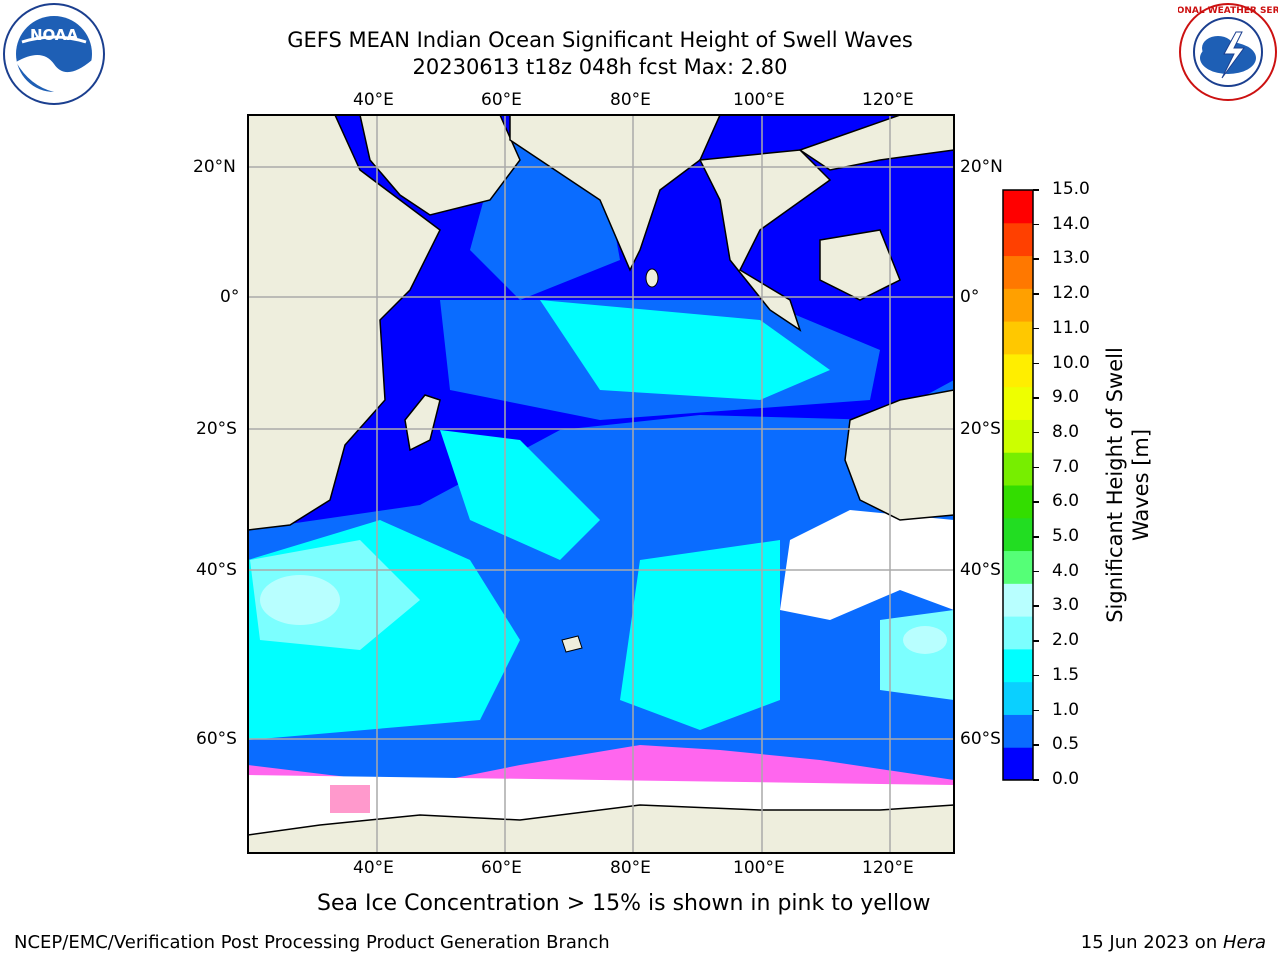  I want to click on sea-ice-patch, so click(350, 799).